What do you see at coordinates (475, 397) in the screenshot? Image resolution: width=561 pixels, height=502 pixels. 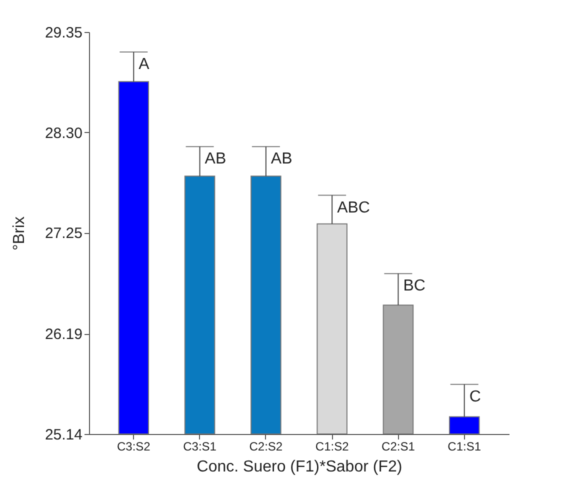 I see `annotation: C` at bounding box center [475, 397].